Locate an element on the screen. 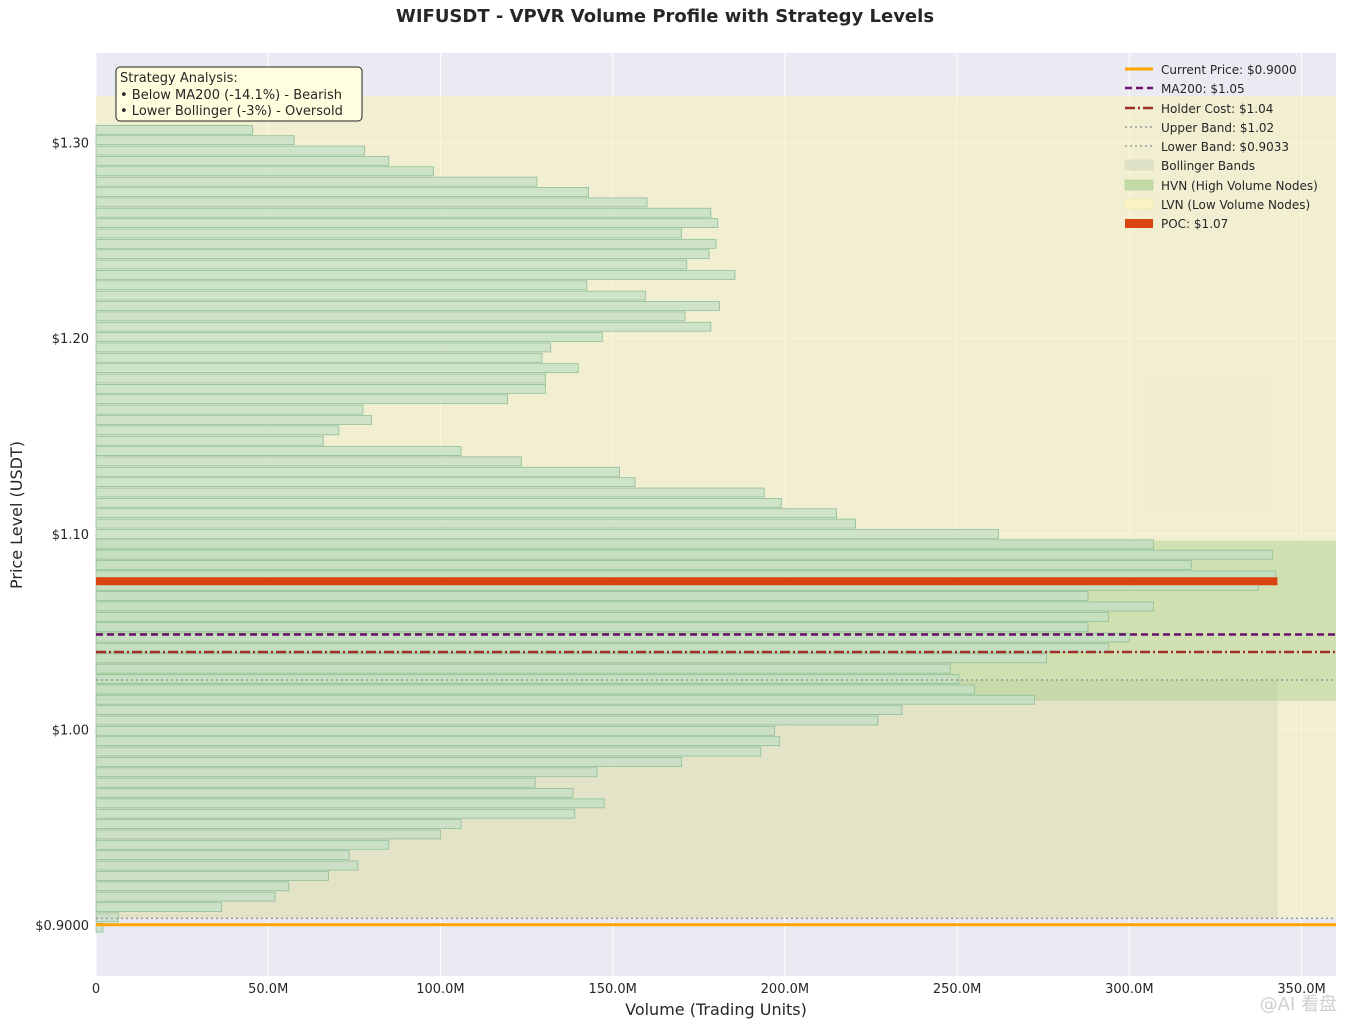 This screenshot has height=1029, width=1345. x-tick-label: 150.0M is located at coordinates (612, 989).